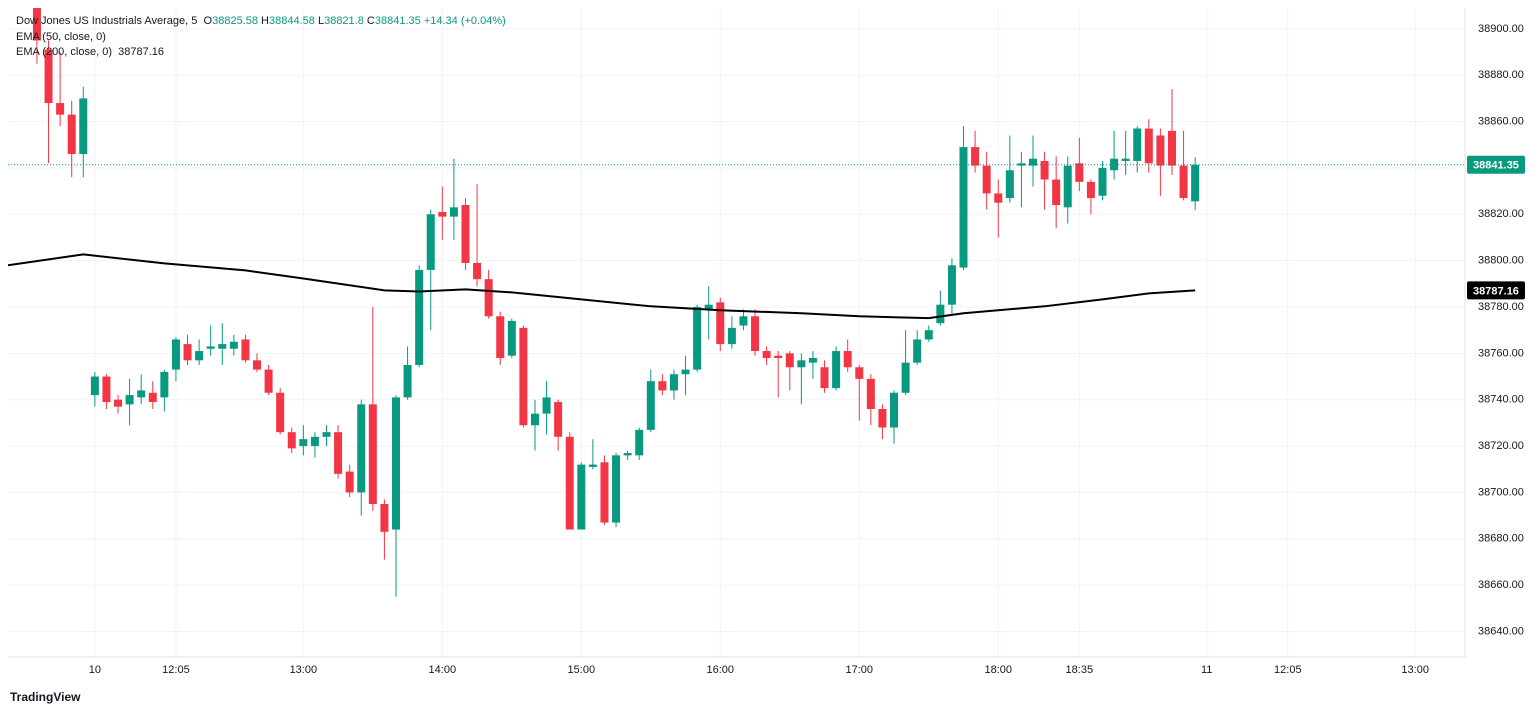 The height and width of the screenshot is (714, 1536). I want to click on indicator-name: EMA (50, close, 0), so click(61, 36).